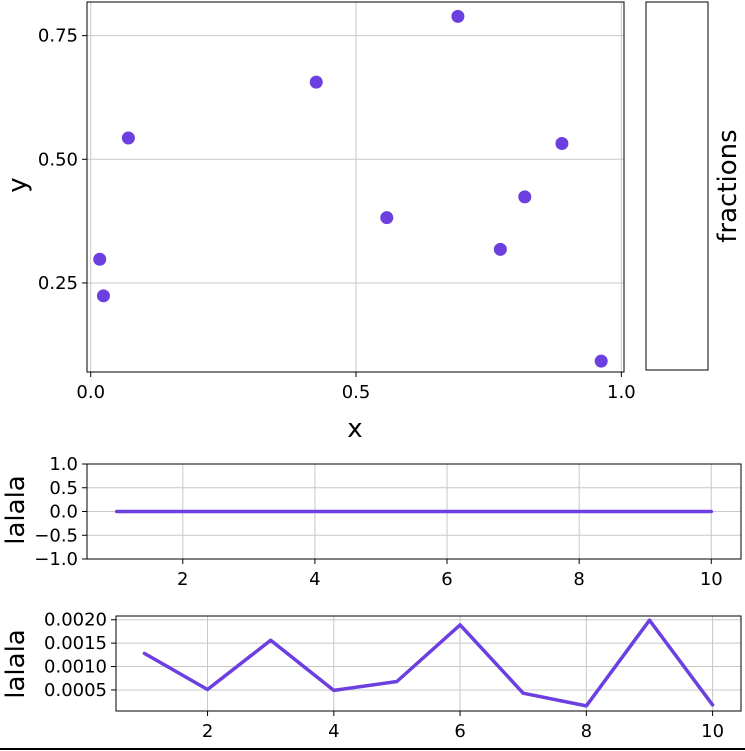  Describe the element at coordinates (677, 186) in the screenshot. I see `colorbar-box` at that location.